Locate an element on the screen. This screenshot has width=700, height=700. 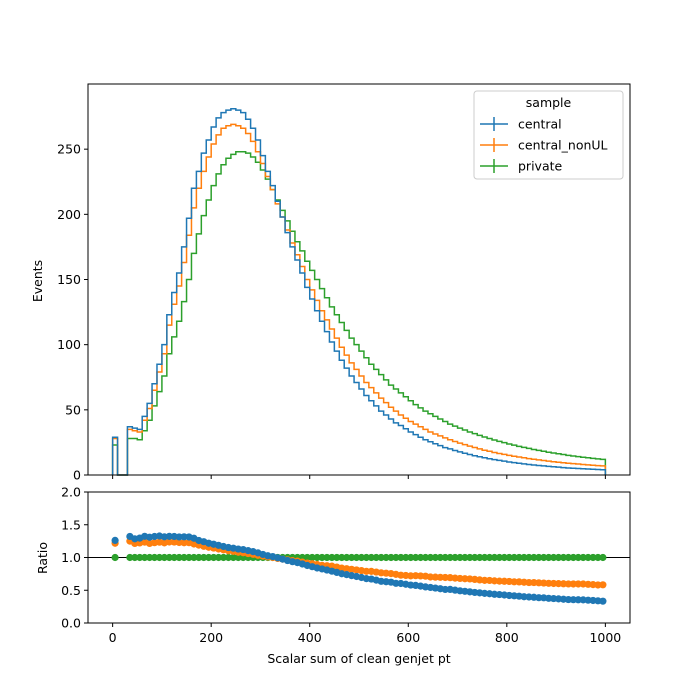
legend-label: central is located at coordinates (540, 124).